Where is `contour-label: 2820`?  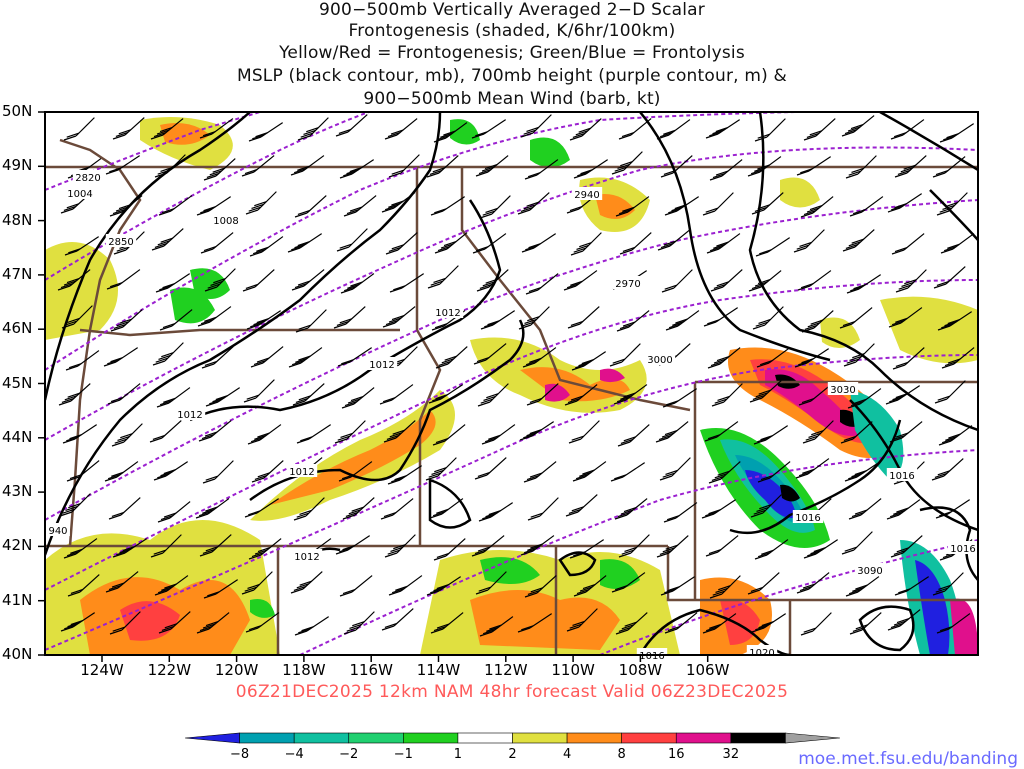 contour-label: 2820 is located at coordinates (87, 178).